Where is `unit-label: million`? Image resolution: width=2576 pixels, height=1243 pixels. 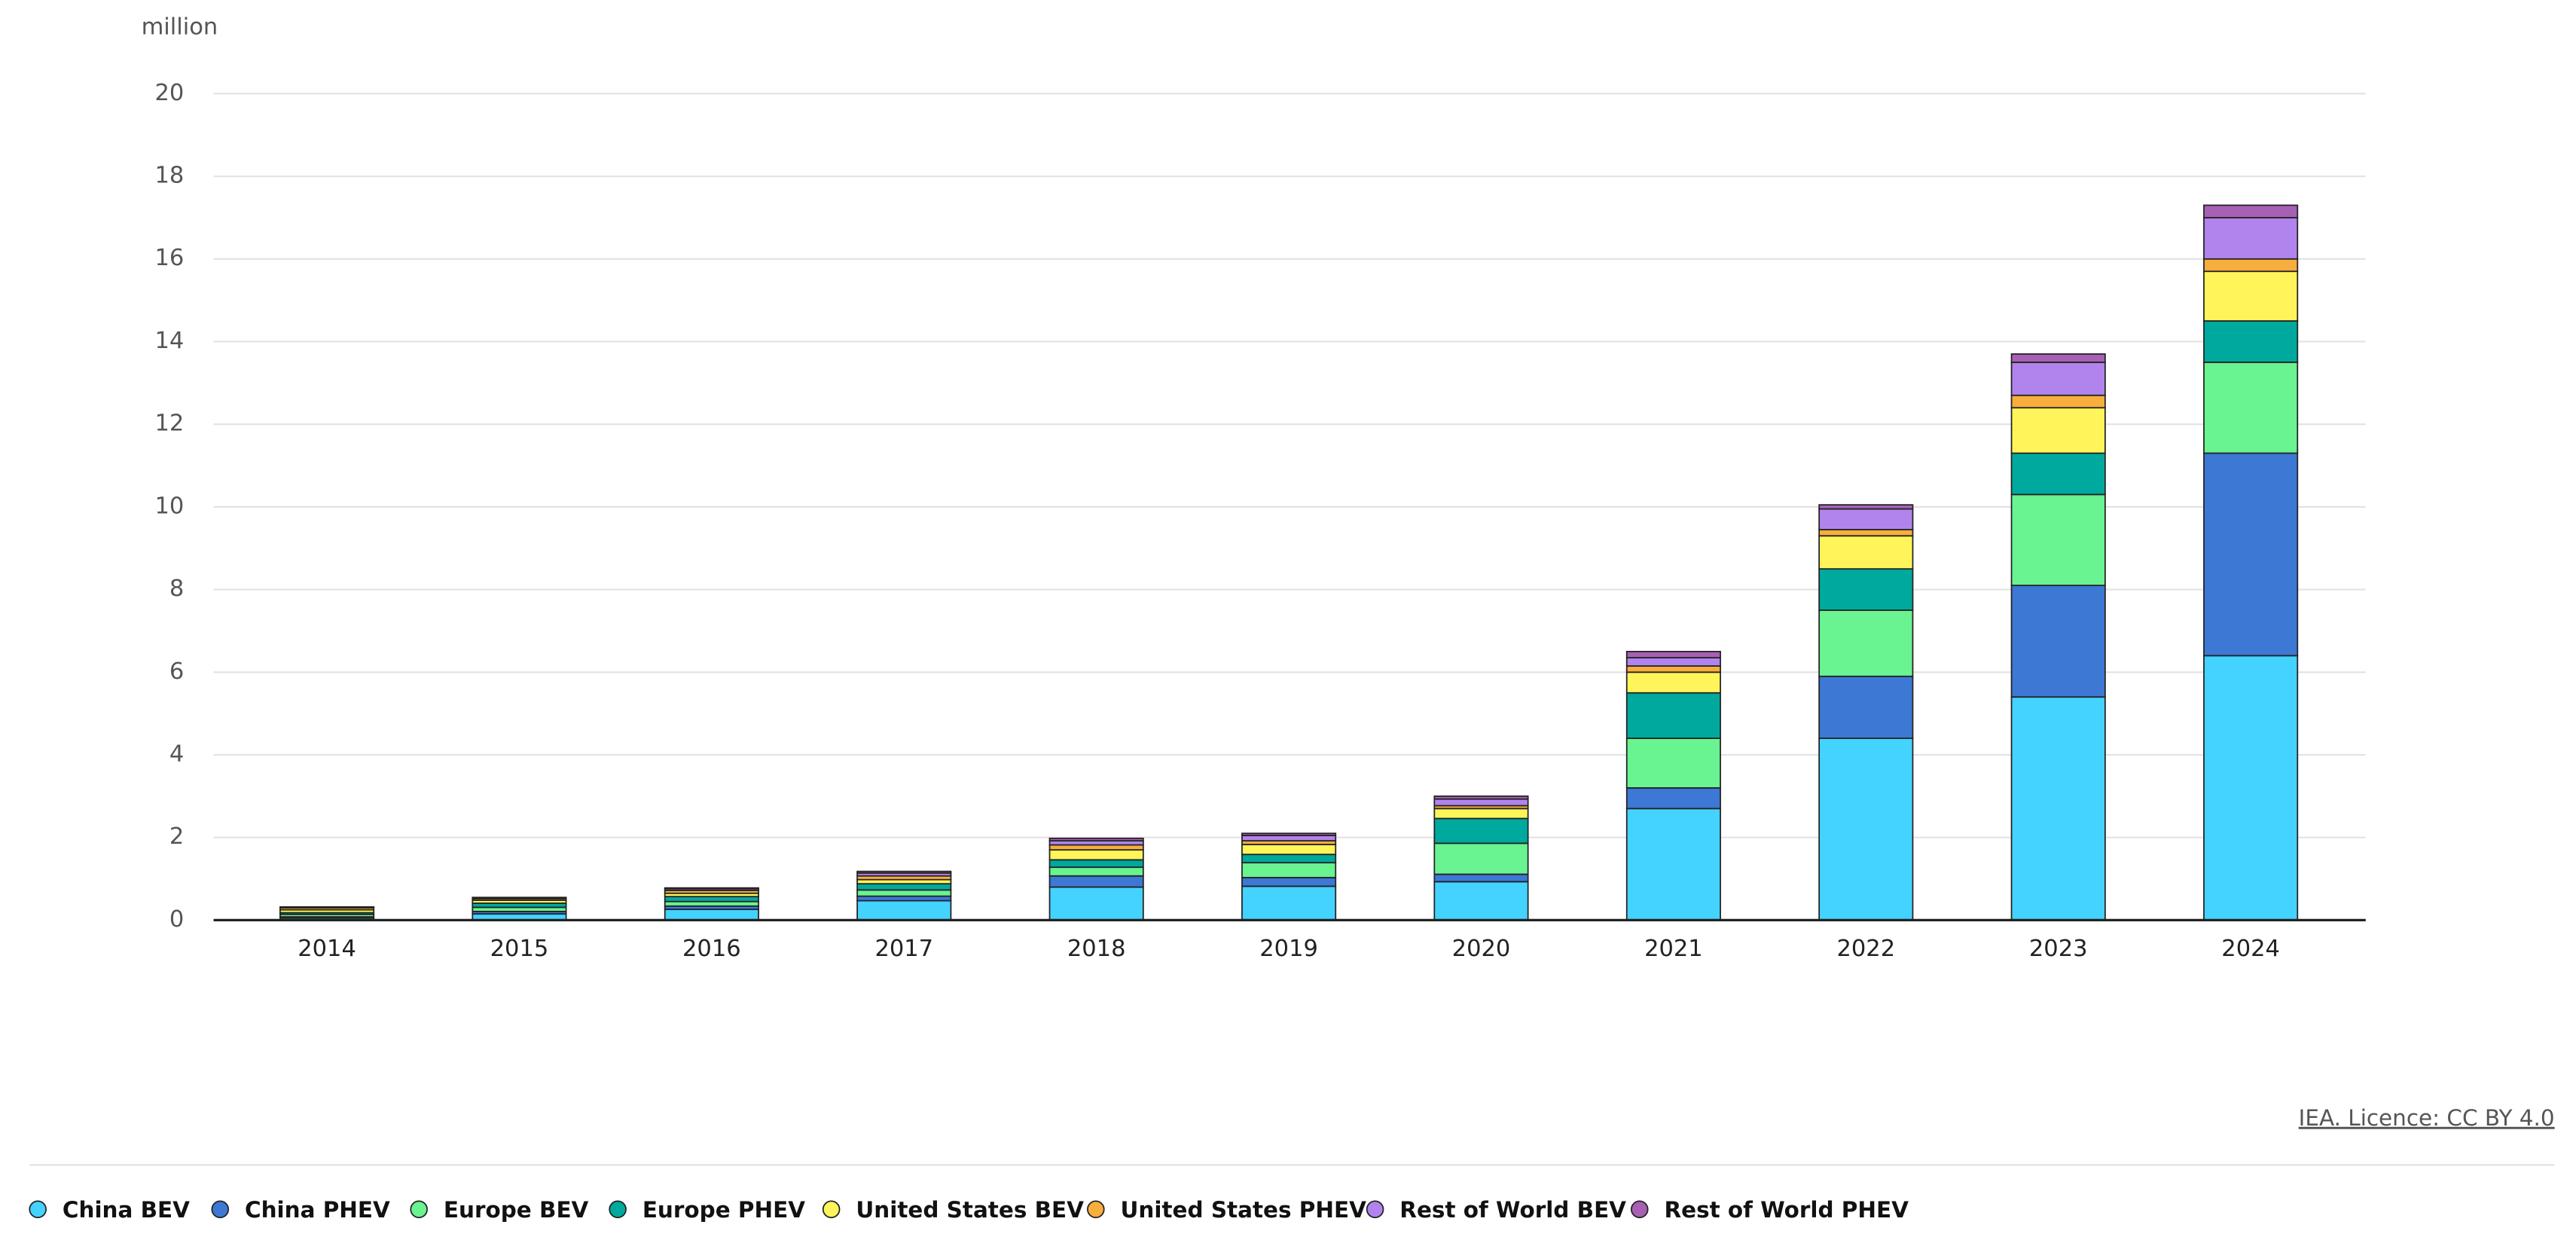 unit-label: million is located at coordinates (180, 27).